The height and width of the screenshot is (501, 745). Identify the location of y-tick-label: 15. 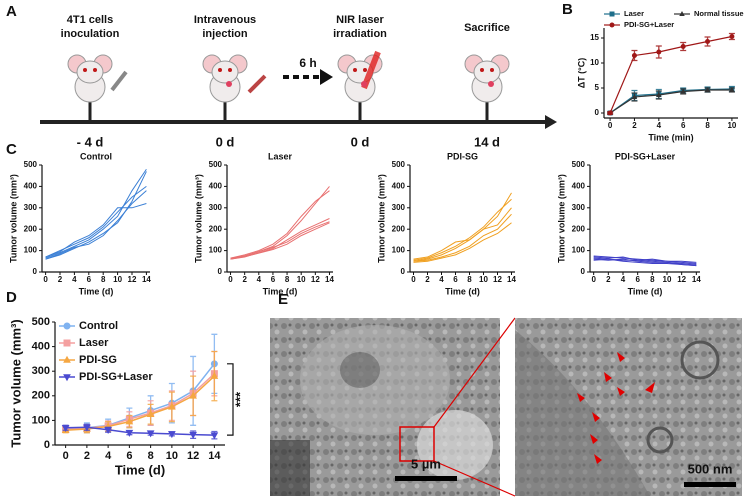
(594, 37).